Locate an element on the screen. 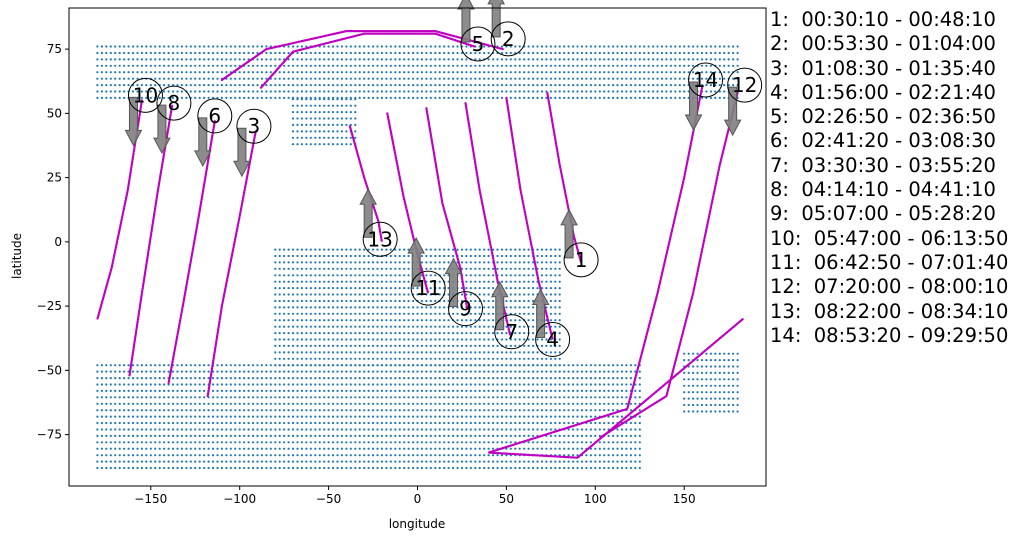 This screenshot has height=540, width=1034. legend-entry: 8: 04:14:10 - 04:41:10 is located at coordinates (883, 190).